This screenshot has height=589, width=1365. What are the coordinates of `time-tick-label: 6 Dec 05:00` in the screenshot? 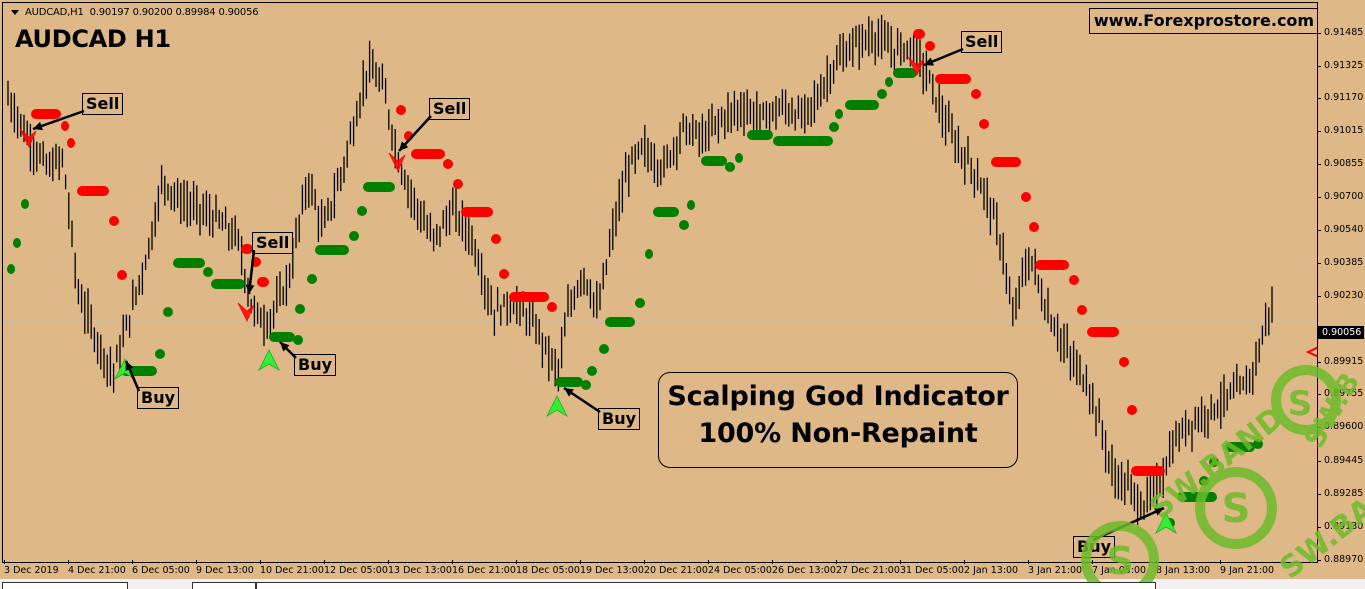 It's located at (161, 570).